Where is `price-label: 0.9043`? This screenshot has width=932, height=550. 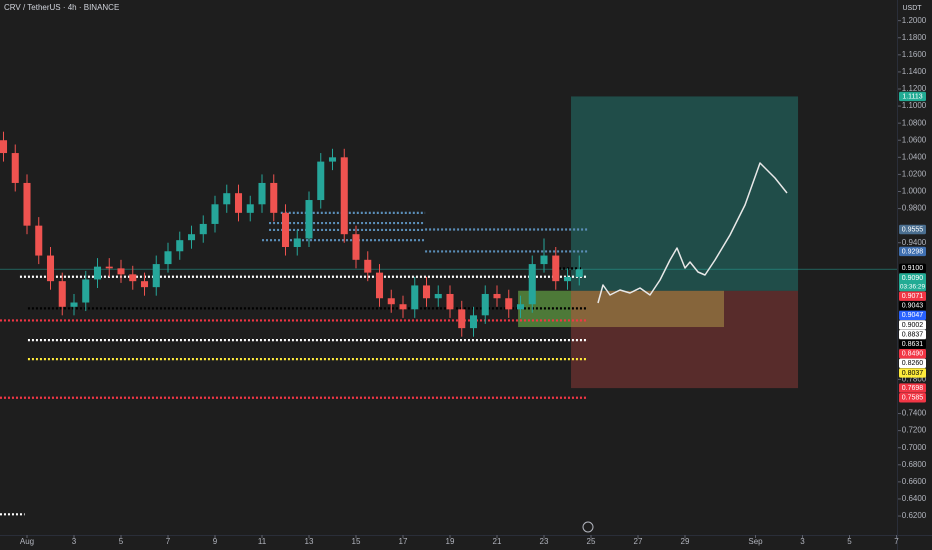 price-label: 0.9043 is located at coordinates (913, 306).